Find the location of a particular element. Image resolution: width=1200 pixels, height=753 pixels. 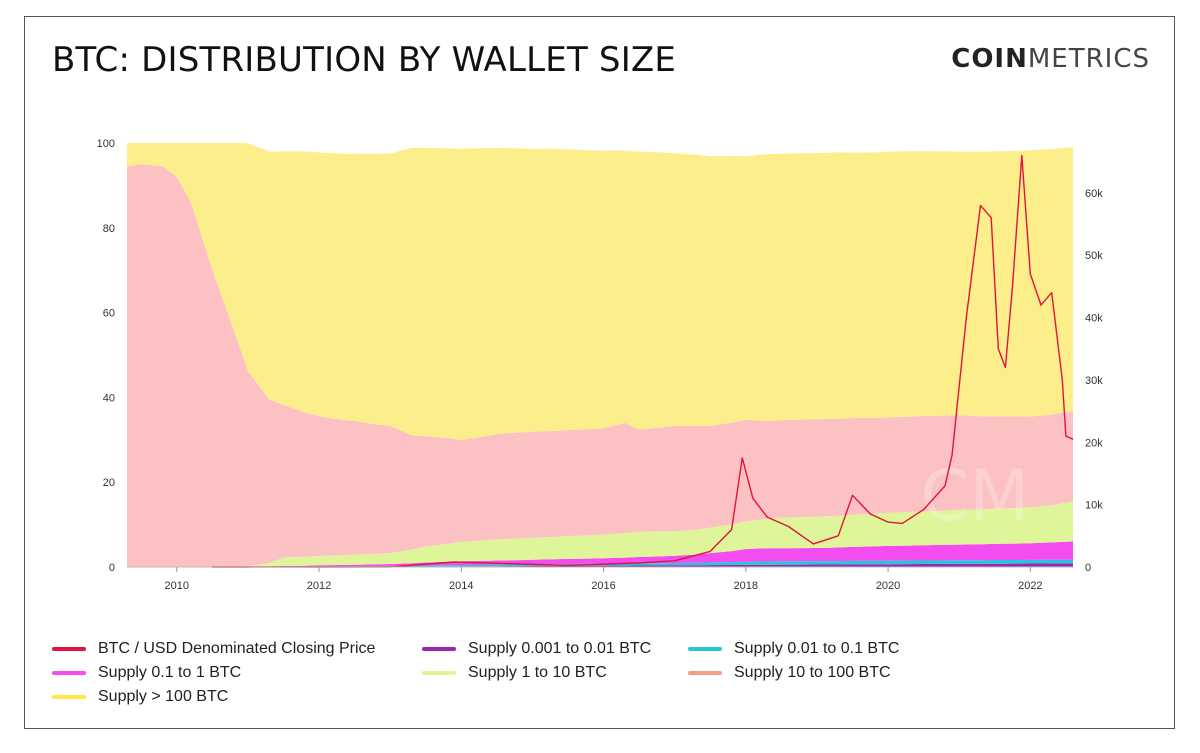

y-right-tick-2: 20k is located at coordinates (1094, 443).